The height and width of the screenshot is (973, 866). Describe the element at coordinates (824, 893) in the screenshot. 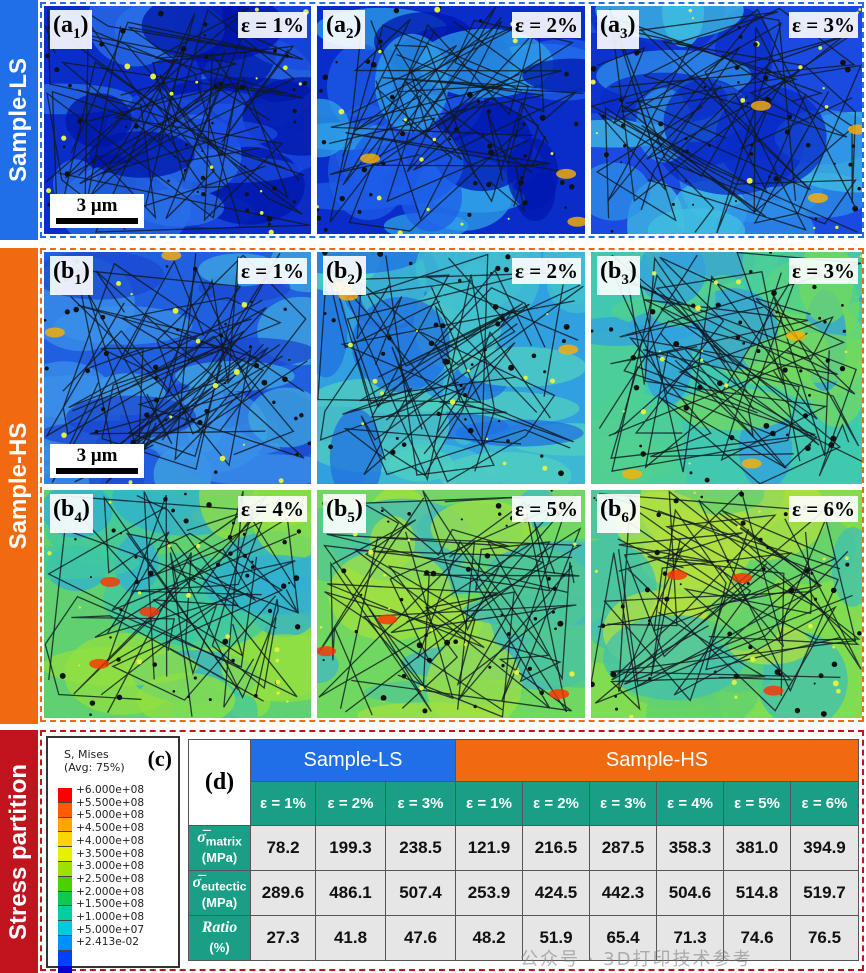

I see `table-cell: 519.7` at that location.